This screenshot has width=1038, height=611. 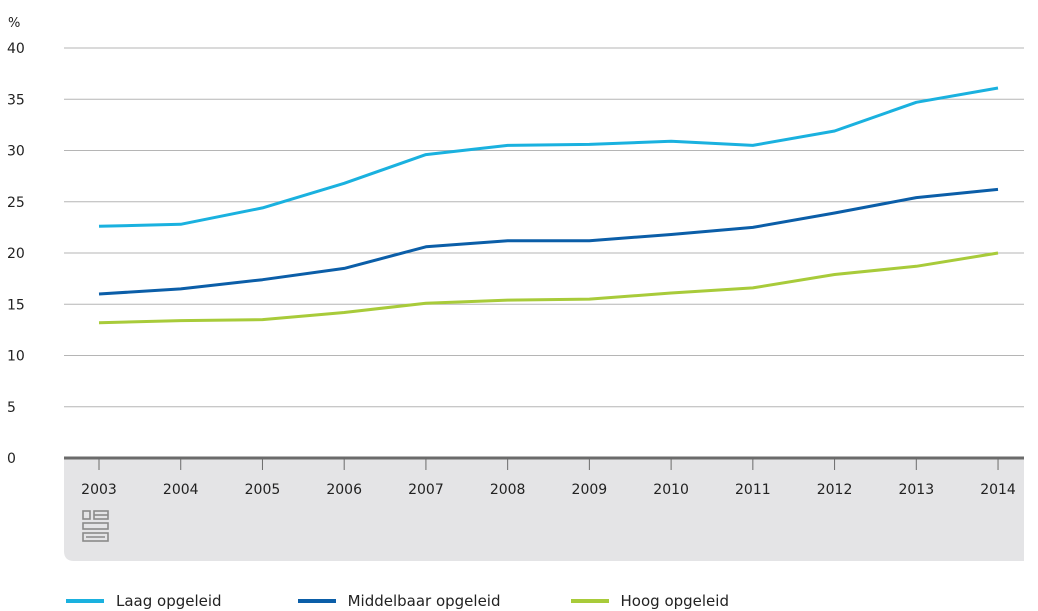 What do you see at coordinates (426, 490) in the screenshot?
I see `x-tick-label: 2007` at bounding box center [426, 490].